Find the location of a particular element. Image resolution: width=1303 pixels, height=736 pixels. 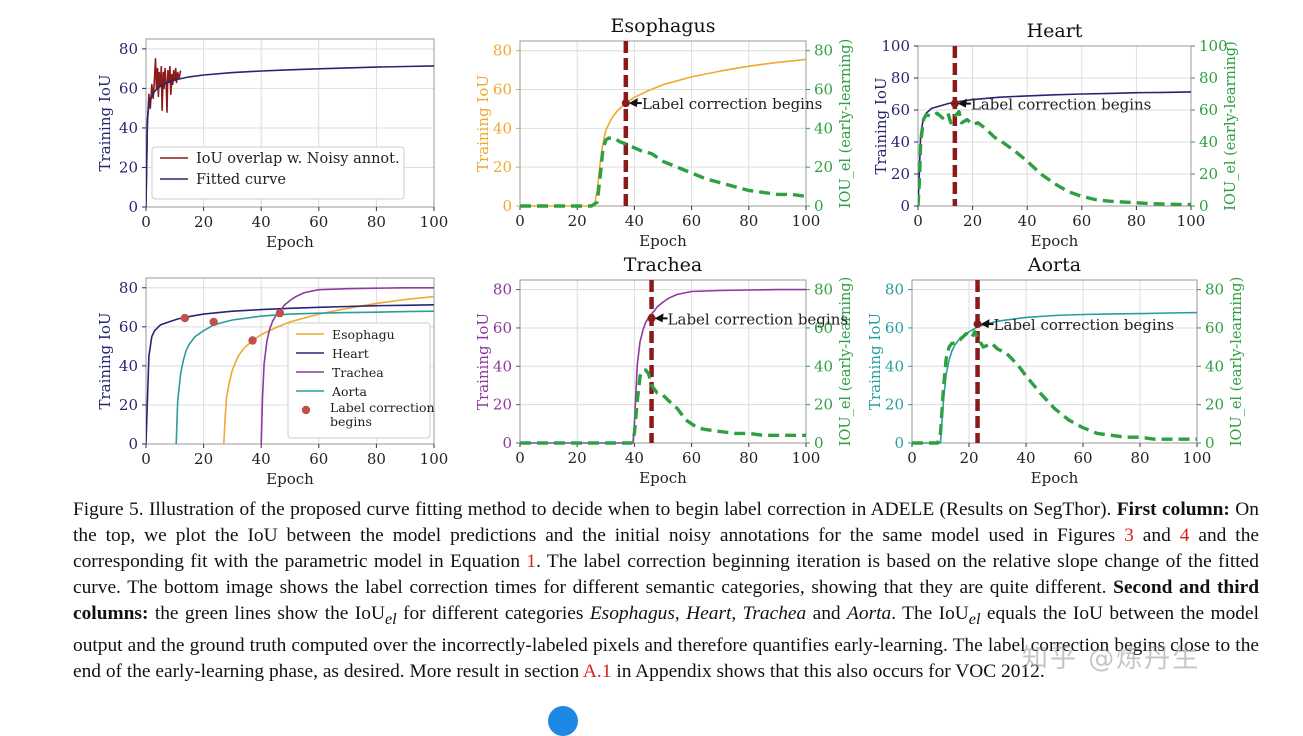

y2-tick-label: 80 is located at coordinates (1214, 290).